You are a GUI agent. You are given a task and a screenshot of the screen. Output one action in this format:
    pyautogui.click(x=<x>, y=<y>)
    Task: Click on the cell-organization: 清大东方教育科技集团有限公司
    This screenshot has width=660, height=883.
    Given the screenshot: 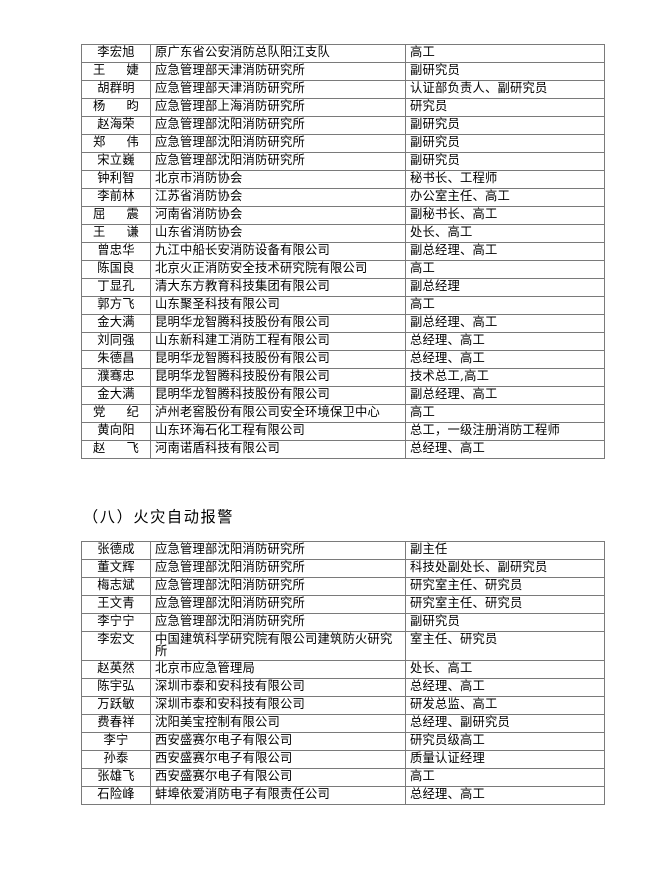 What is the action you would take?
    pyautogui.click(x=278, y=287)
    